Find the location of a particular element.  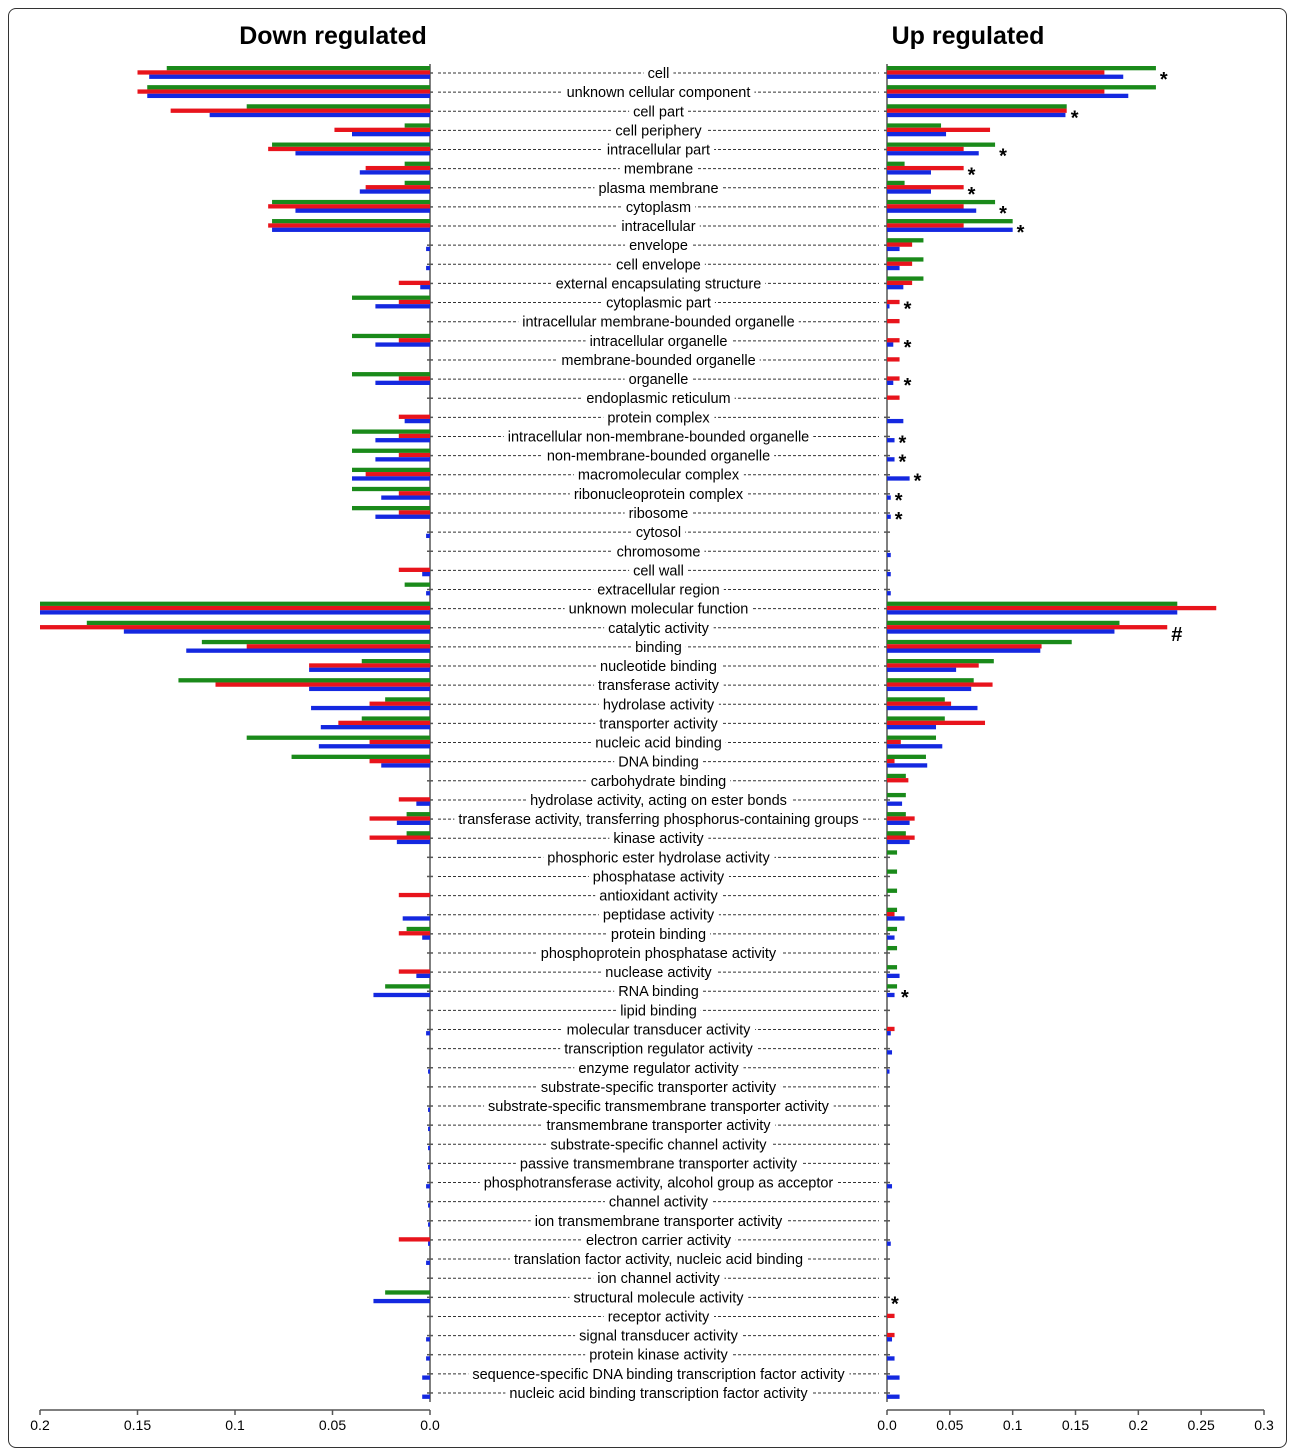

category-label: catalytic activity is located at coordinates (658, 629).